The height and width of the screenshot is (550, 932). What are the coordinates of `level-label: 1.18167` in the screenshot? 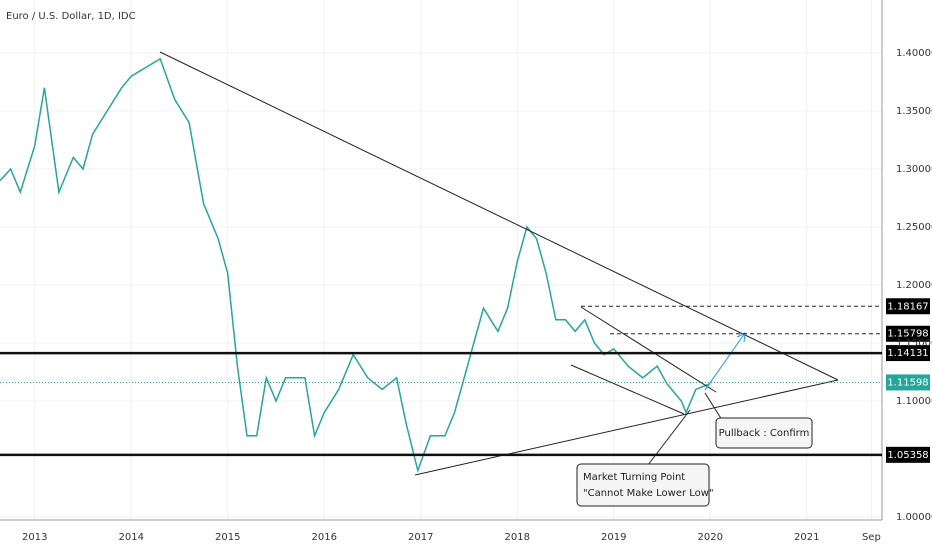 It's located at (907, 306).